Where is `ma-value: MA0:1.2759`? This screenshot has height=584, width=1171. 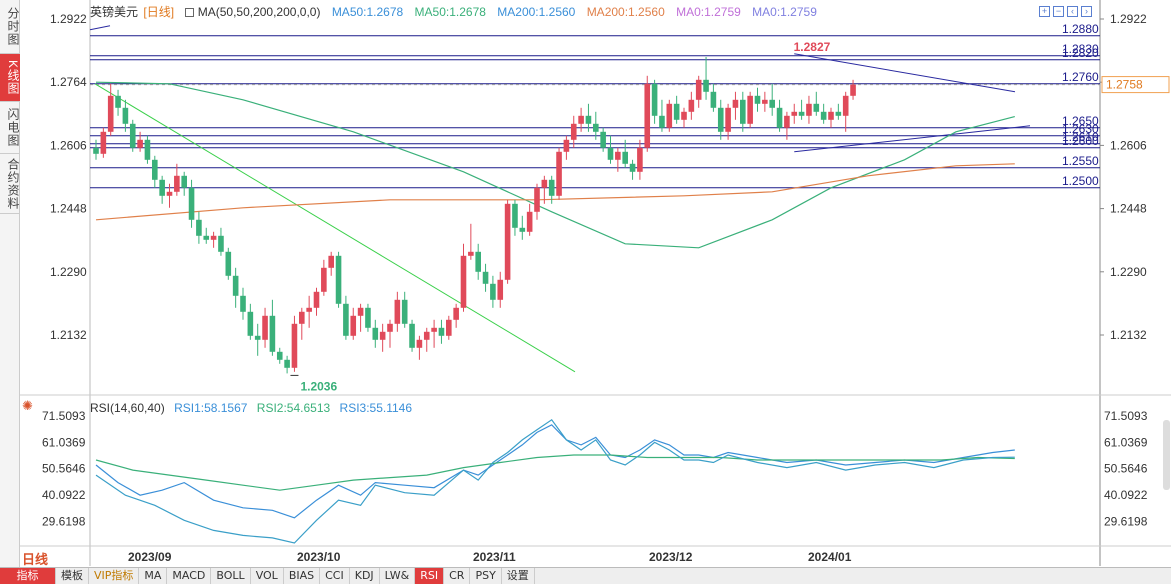 ma-value: MA0:1.2759 is located at coordinates (708, 12).